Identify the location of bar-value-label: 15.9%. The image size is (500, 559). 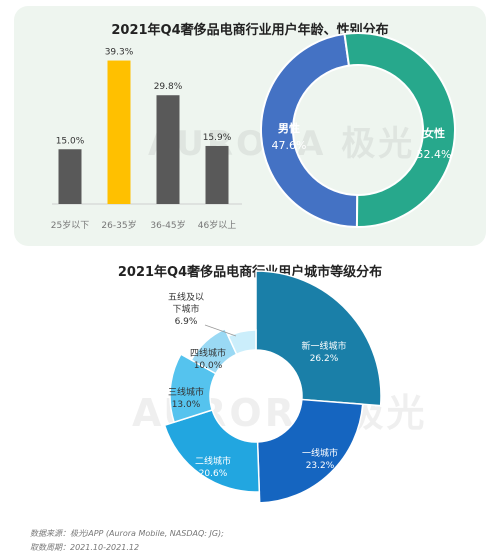
(217, 138).